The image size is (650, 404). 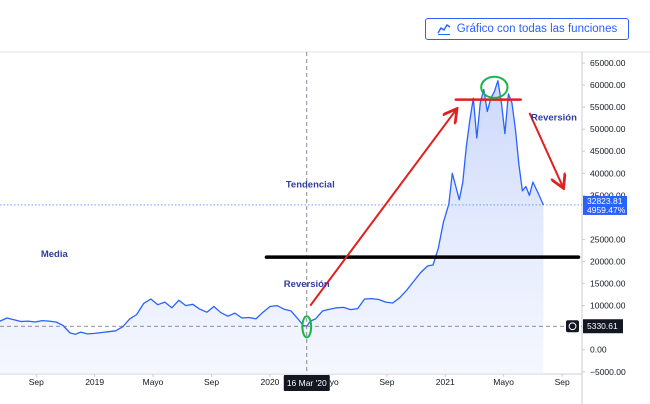 I want to click on annotation-label-3: Reversión, so click(x=554, y=117).